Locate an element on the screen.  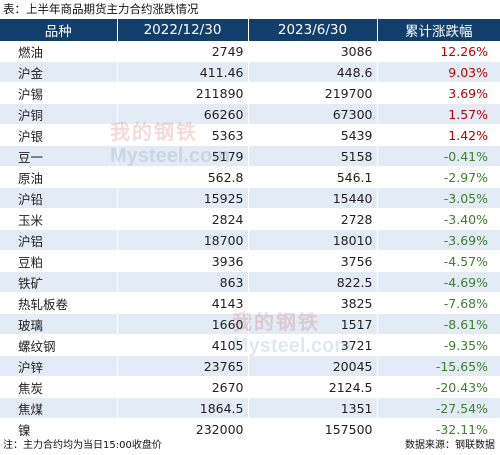
start-price-cell: 863 is located at coordinates (183, 282).